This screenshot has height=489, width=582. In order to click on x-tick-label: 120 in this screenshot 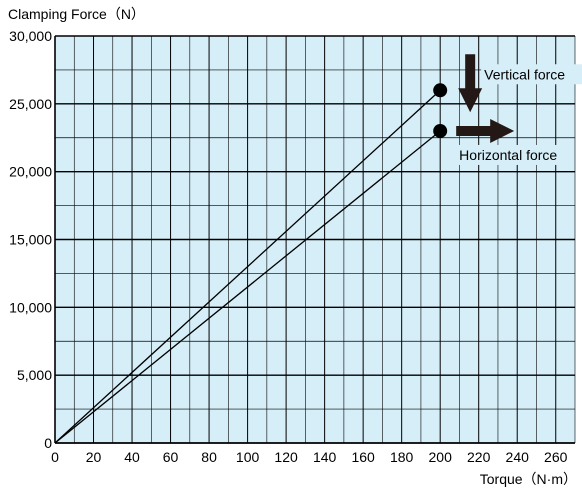, I will do `click(286, 457)`.